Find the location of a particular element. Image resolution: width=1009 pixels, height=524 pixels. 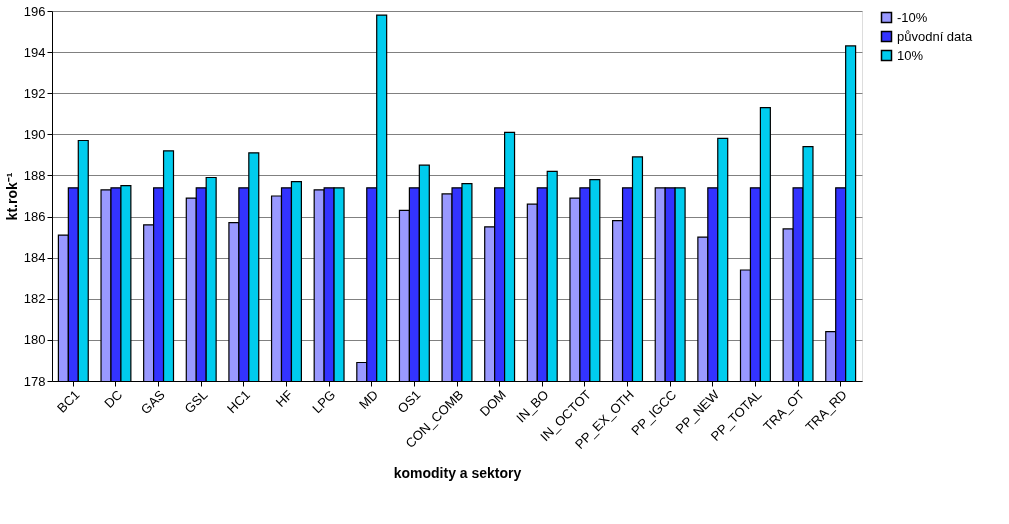

legend-label: -10% is located at coordinates (912, 17).